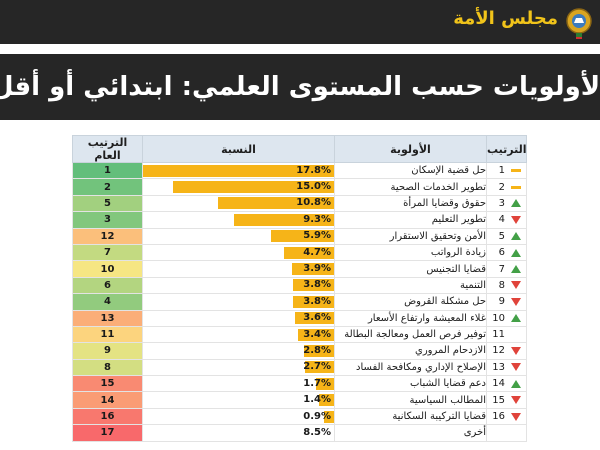 The width and height of the screenshot is (600, 450). What do you see at coordinates (506, 149) in the screenshot?
I see `header-rank: الترتيب` at bounding box center [506, 149].